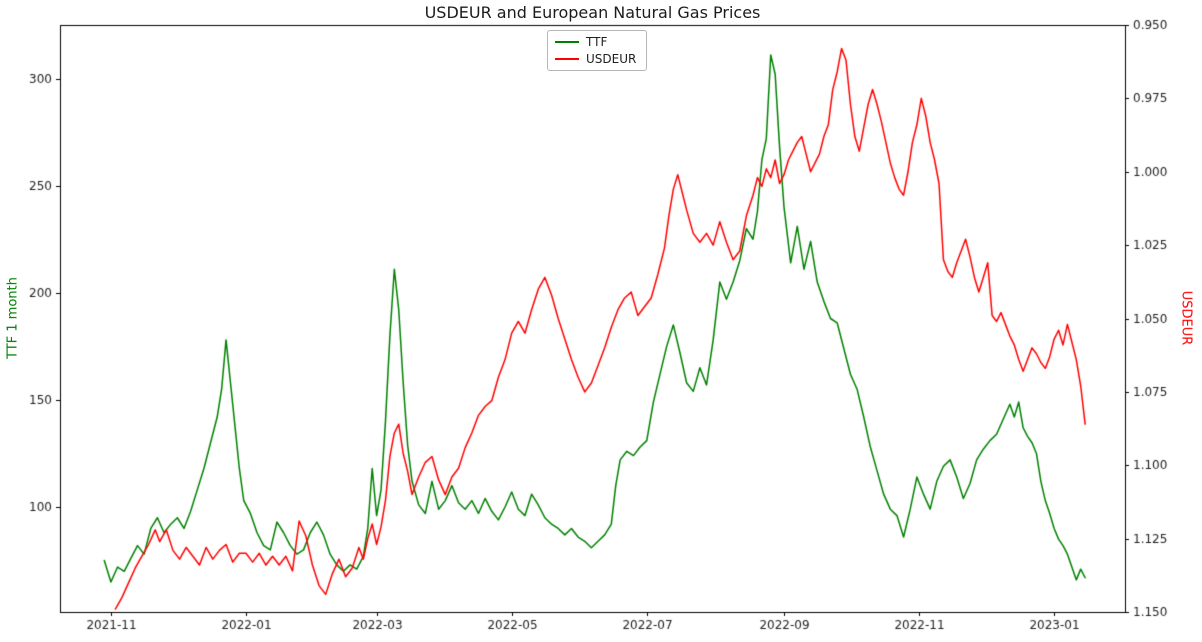 This screenshot has width=1202, height=642. I want to click on usdeur-line-swatch, so click(567, 59).